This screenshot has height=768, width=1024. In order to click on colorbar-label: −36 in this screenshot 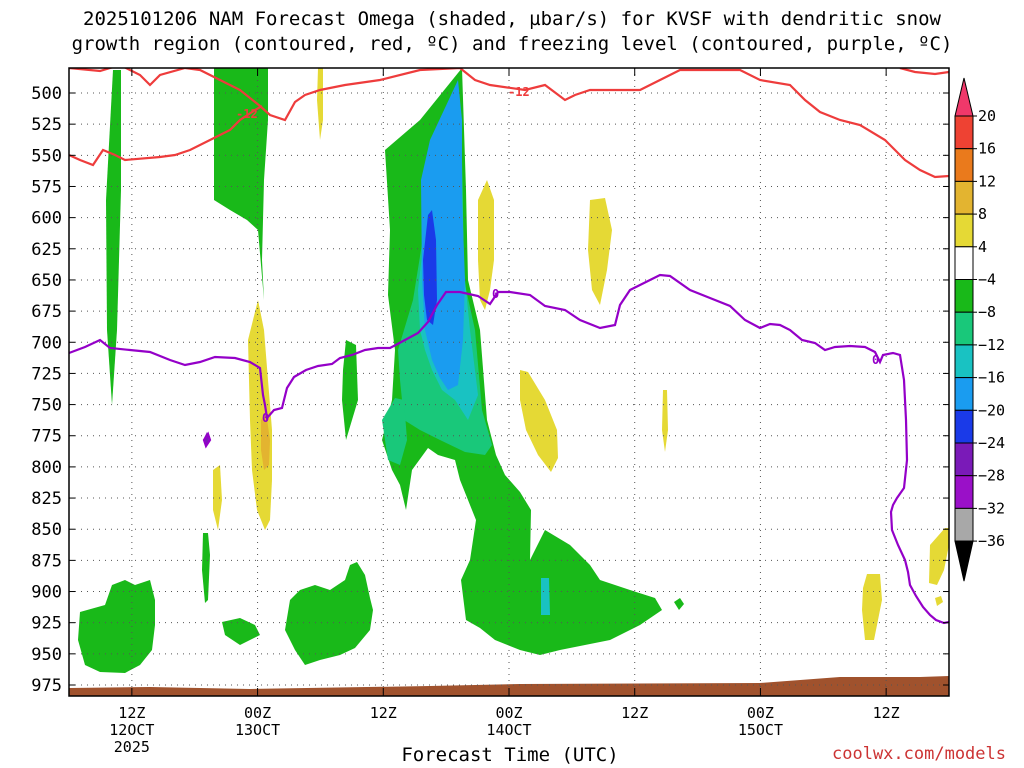, I will do `click(991, 541)`.